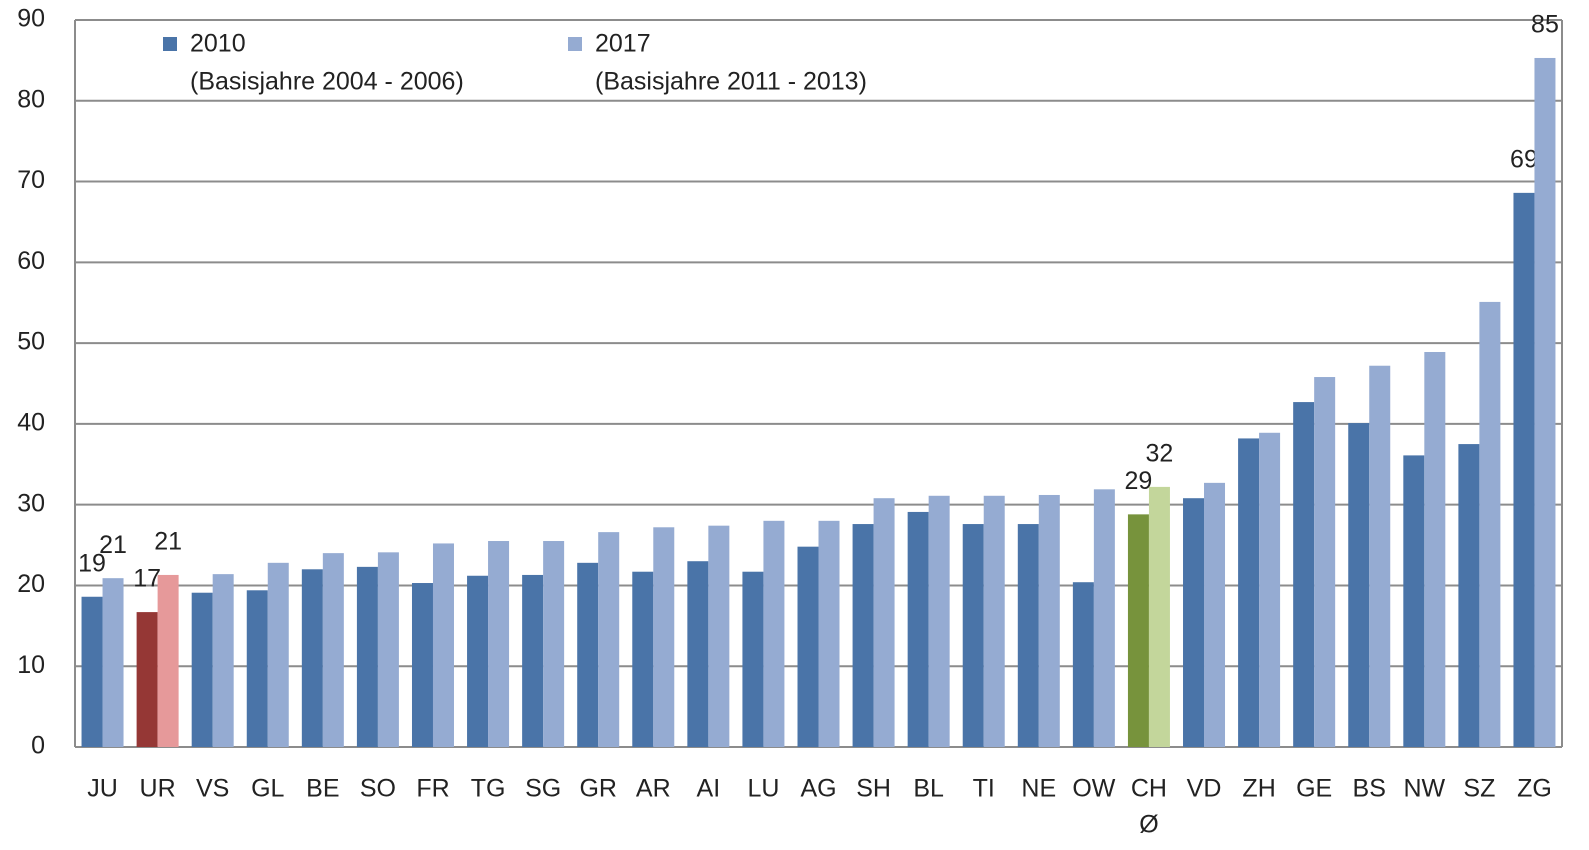  What do you see at coordinates (267, 789) in the screenshot?
I see `x-tick-label: GL` at bounding box center [267, 789].